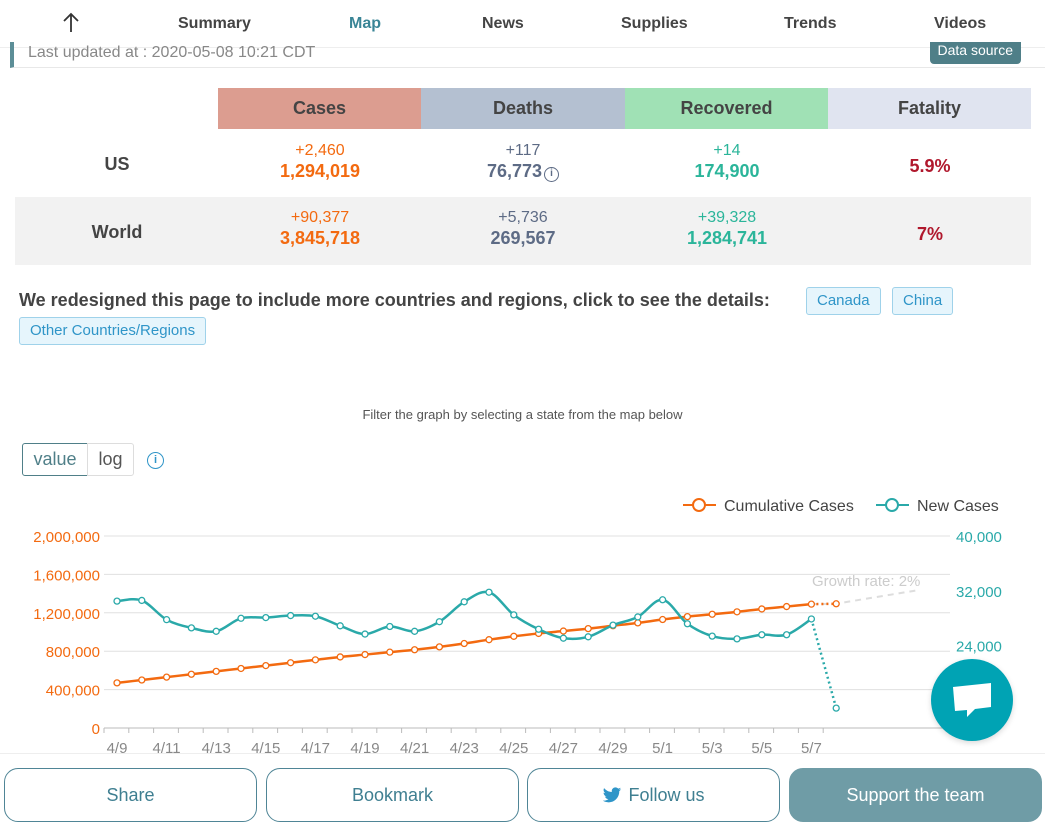 The width and height of the screenshot is (1045, 835). I want to click on top-nav: Summary Map News Supplies Trends Videos, so click(522, 24).